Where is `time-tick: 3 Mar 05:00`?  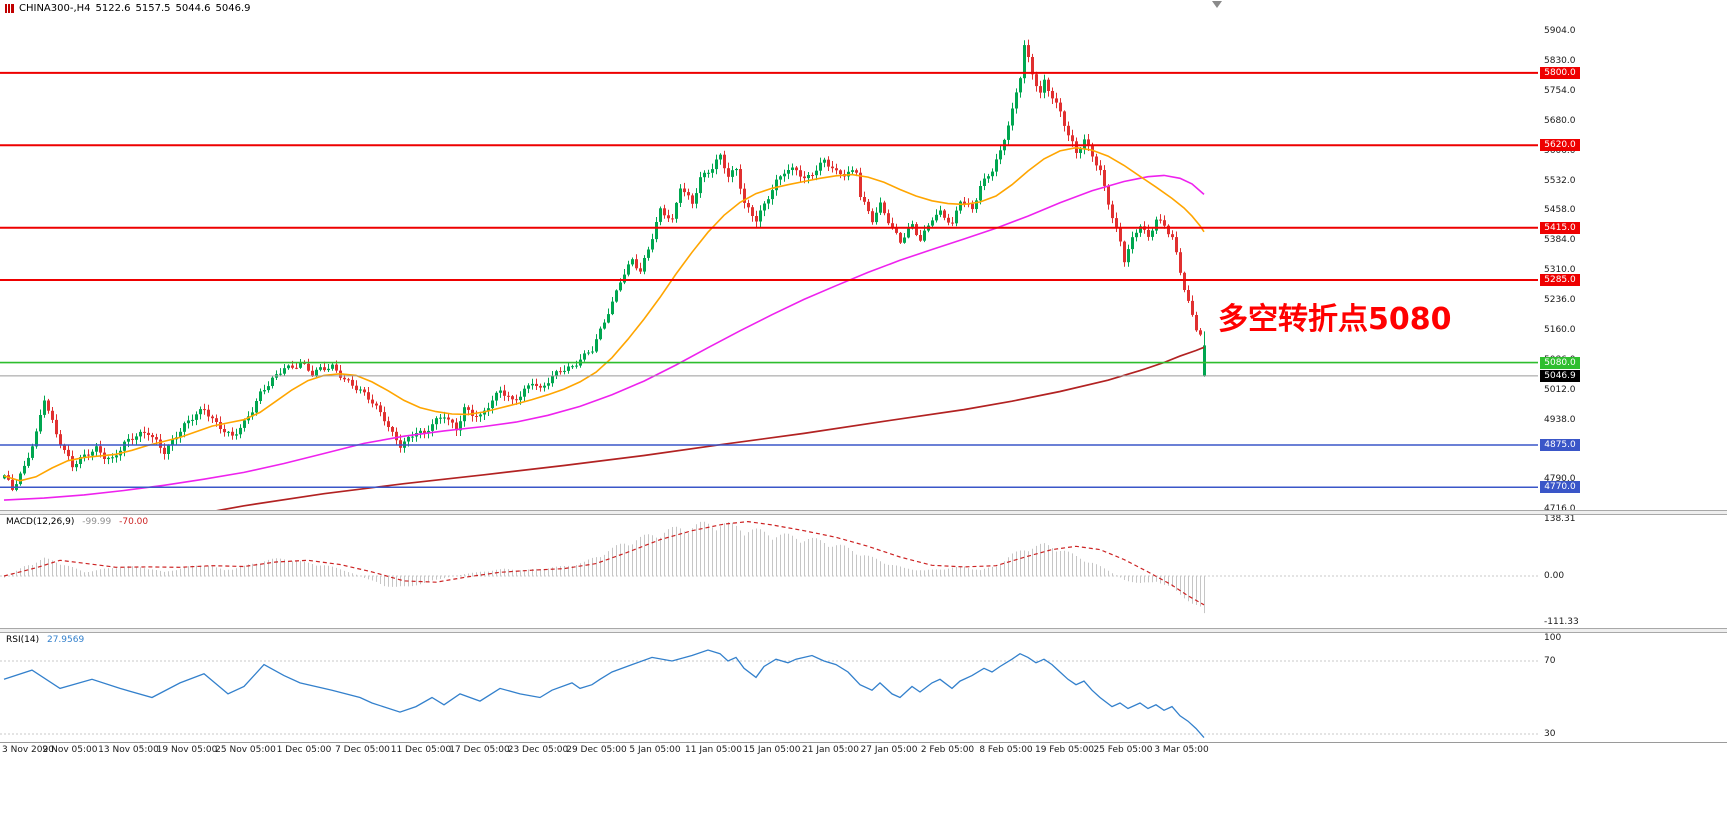 time-tick: 3 Mar 05:00 is located at coordinates (1181, 750).